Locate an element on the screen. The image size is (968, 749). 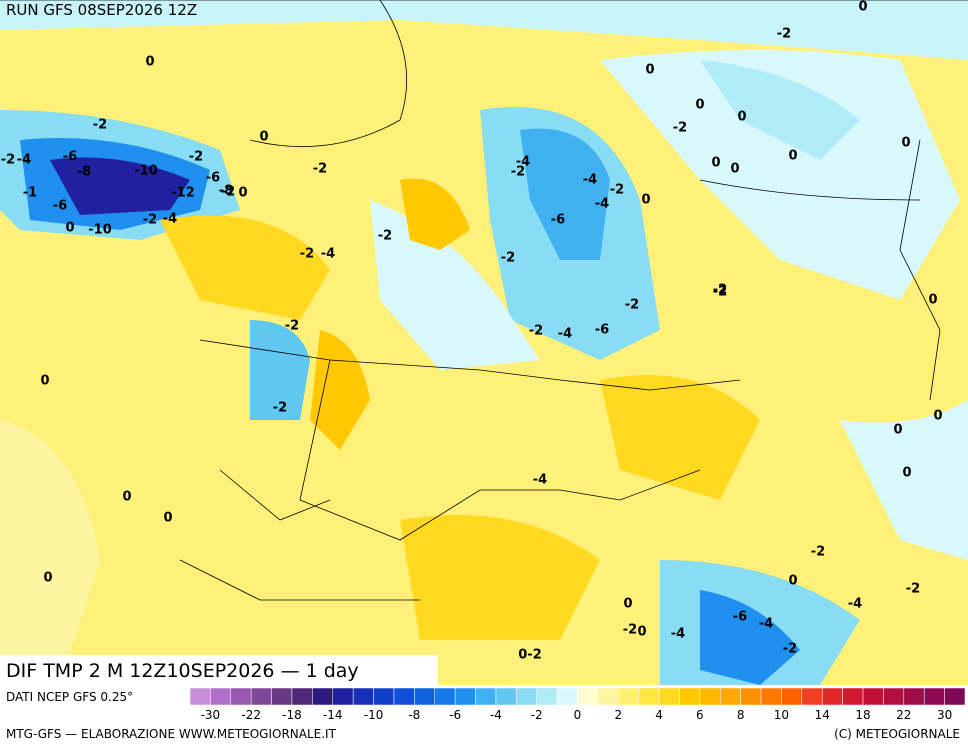
colorbar-tick-label: 8 is located at coordinates (741, 715).